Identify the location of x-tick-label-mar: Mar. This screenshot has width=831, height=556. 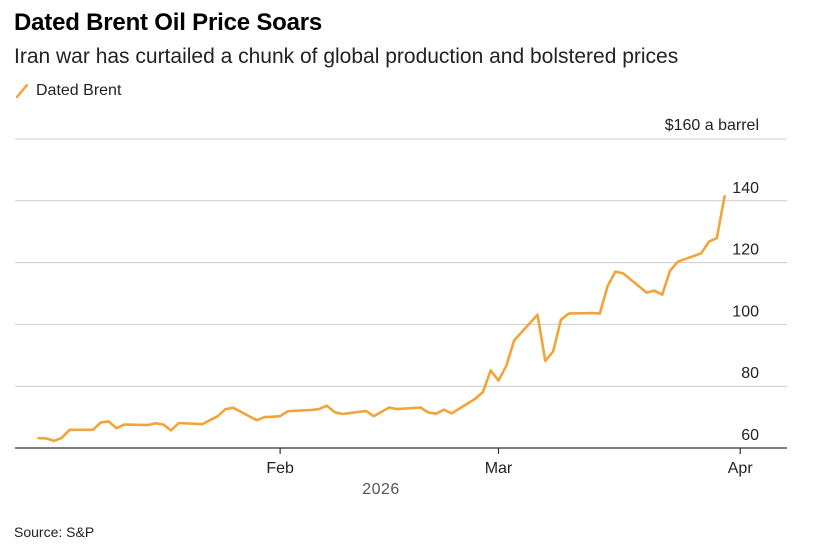
(499, 468).